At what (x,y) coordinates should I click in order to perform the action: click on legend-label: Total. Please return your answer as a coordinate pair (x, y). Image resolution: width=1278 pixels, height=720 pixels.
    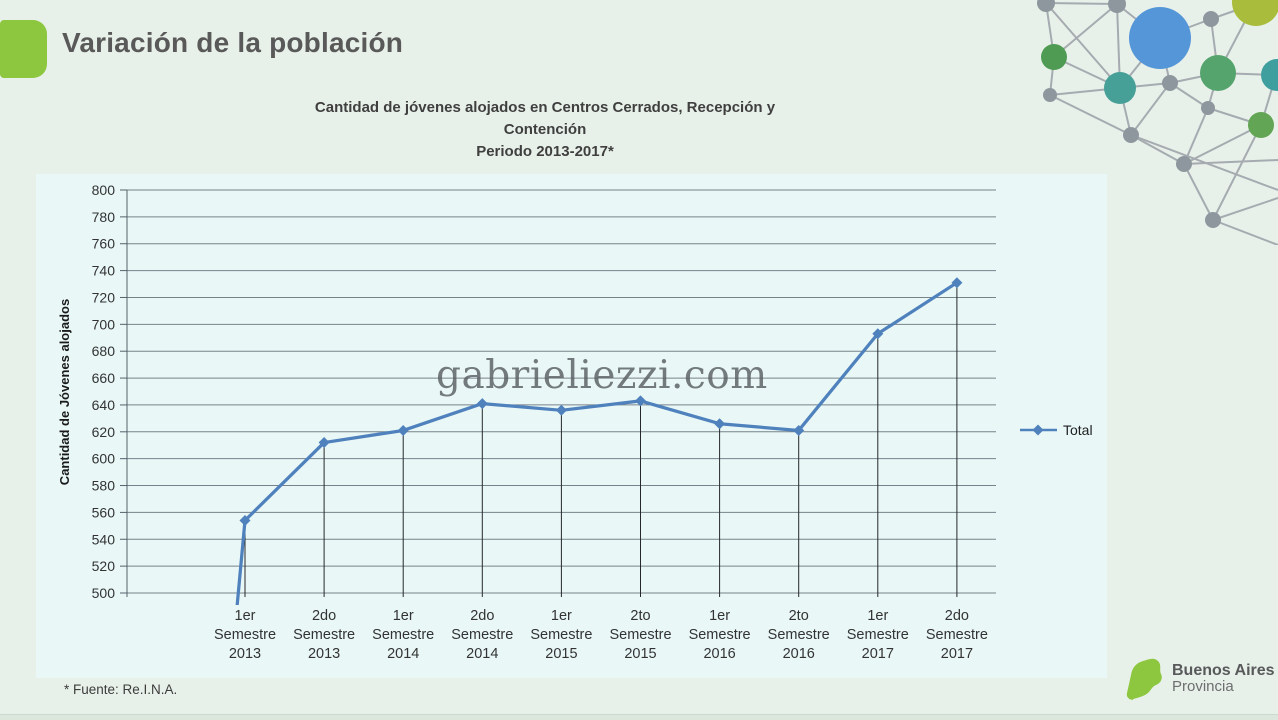
    Looking at the image, I should click on (1078, 430).